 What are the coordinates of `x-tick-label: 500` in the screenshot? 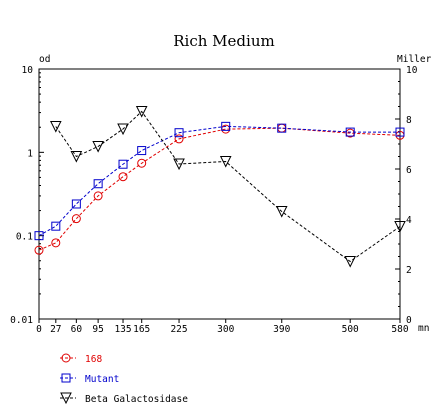 It's located at (350, 329).